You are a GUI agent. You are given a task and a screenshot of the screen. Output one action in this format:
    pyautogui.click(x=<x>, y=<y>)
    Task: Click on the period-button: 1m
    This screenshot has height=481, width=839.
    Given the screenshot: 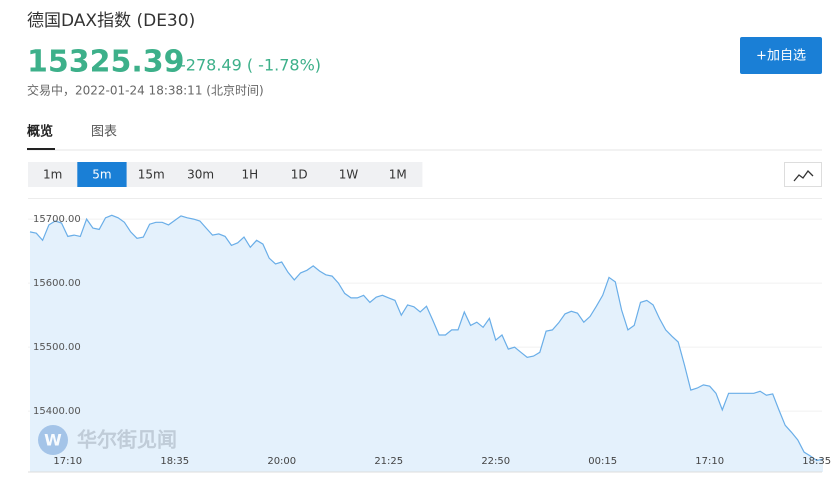 What is the action you would take?
    pyautogui.click(x=52, y=175)
    